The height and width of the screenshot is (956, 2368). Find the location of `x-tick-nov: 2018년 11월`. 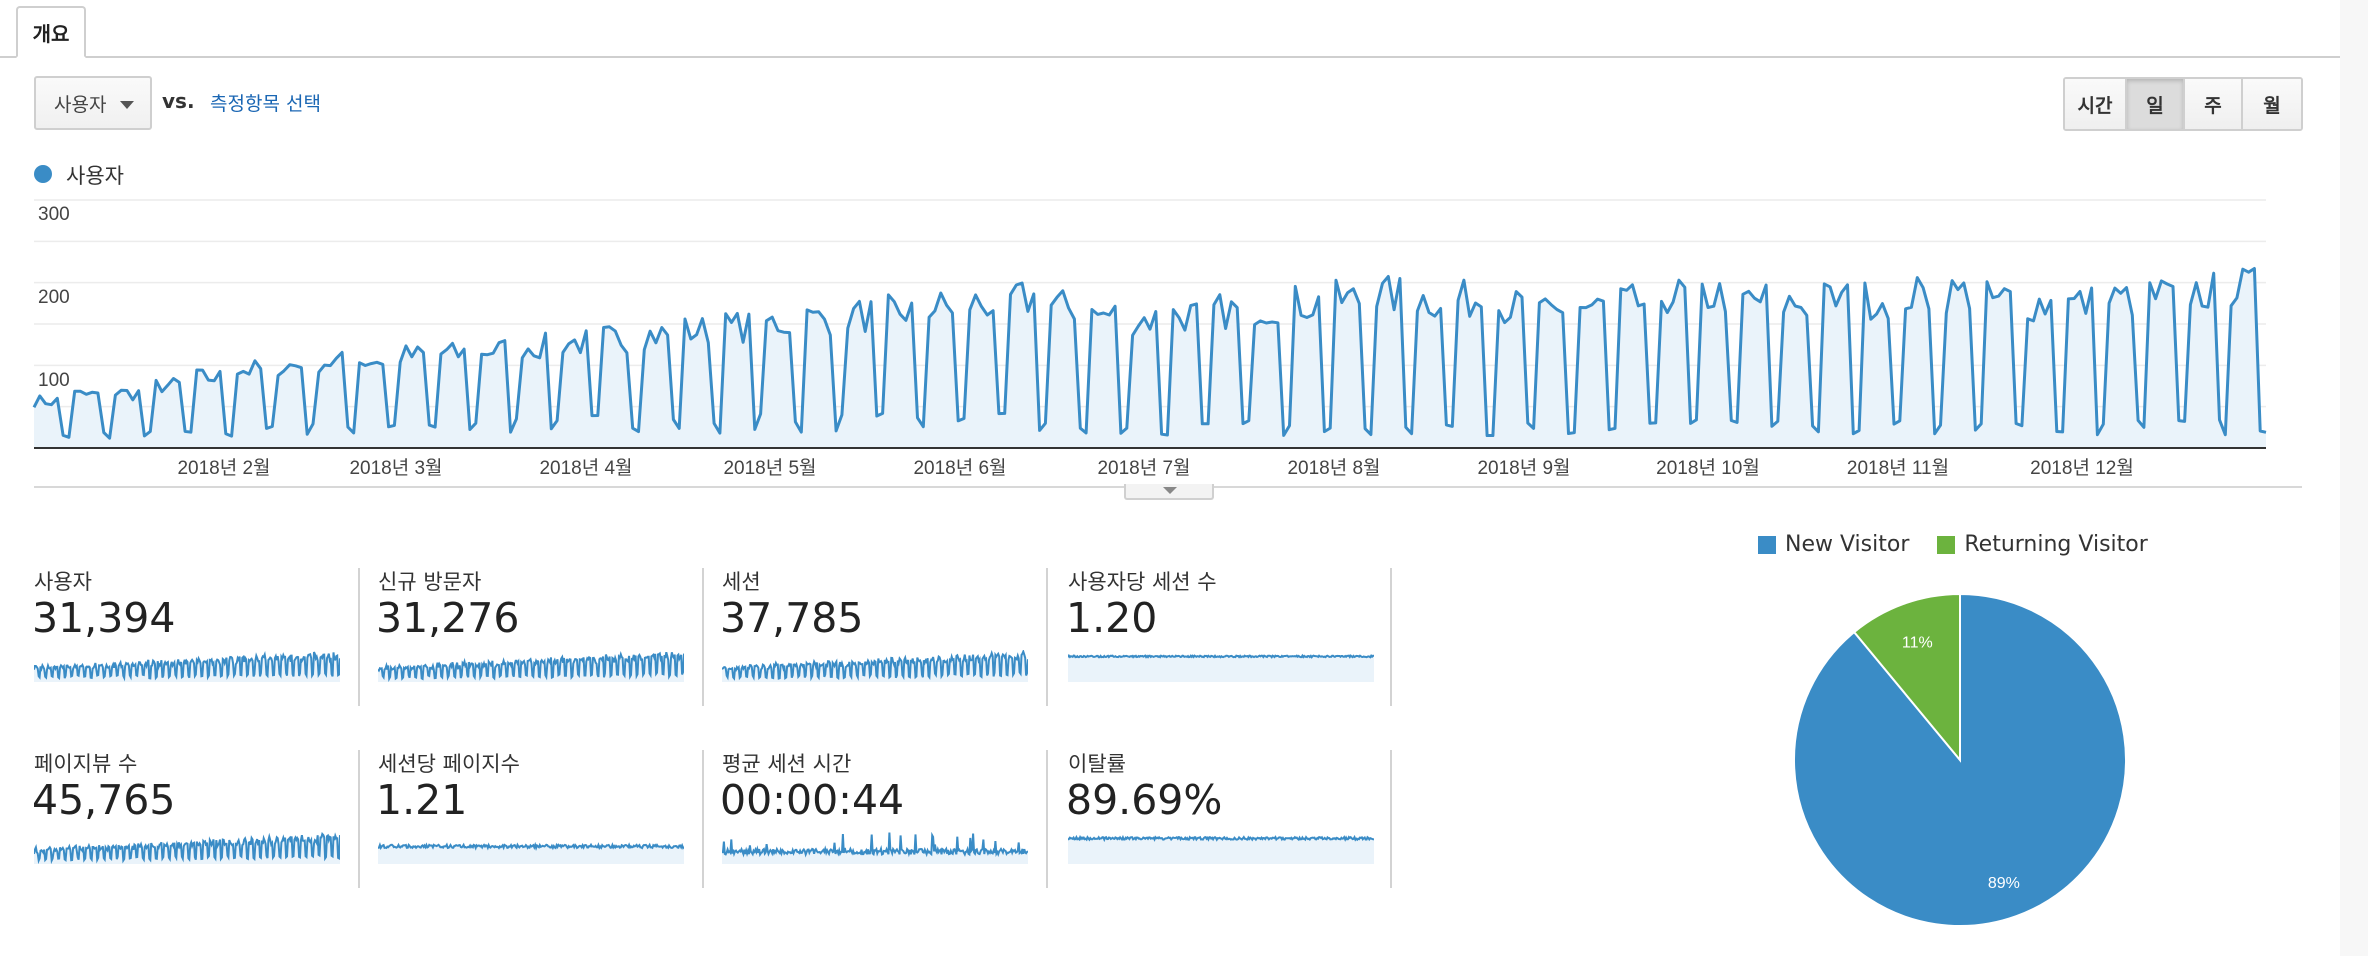

x-tick-nov: 2018년 11월 is located at coordinates (1898, 468).